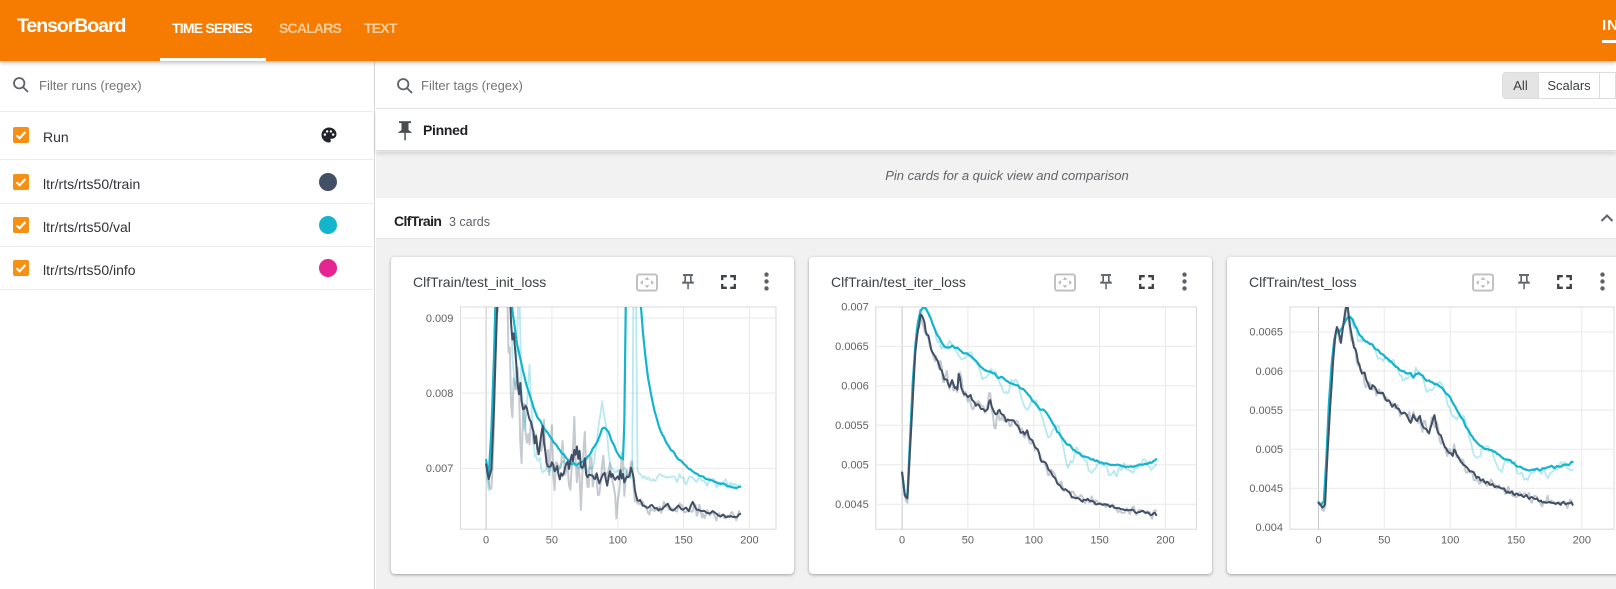 The height and width of the screenshot is (589, 1616). Describe the element at coordinates (440, 394) in the screenshot. I see `svg-text: 0.008` at that location.